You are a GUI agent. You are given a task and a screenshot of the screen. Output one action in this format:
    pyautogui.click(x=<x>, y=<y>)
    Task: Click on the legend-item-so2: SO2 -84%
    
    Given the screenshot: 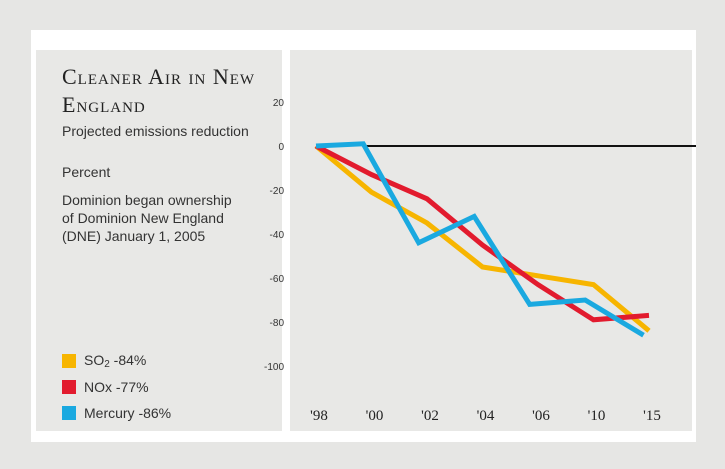 What is the action you would take?
    pyautogui.click(x=116, y=361)
    